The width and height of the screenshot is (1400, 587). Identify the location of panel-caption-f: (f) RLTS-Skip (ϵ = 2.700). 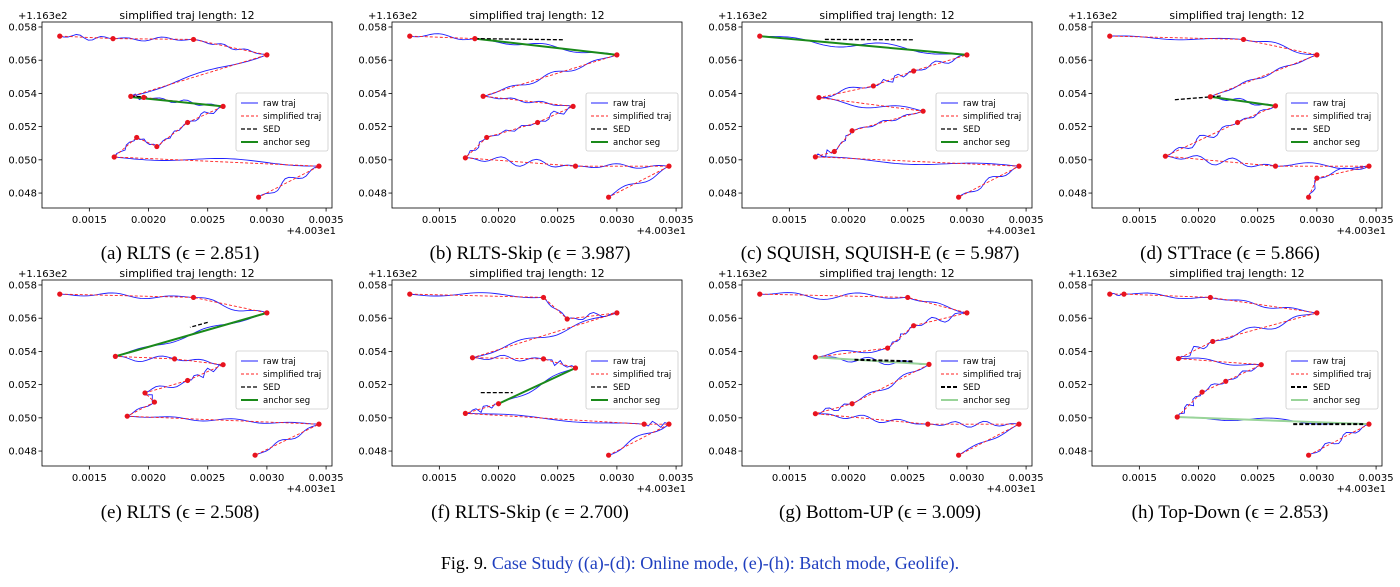
(530, 512).